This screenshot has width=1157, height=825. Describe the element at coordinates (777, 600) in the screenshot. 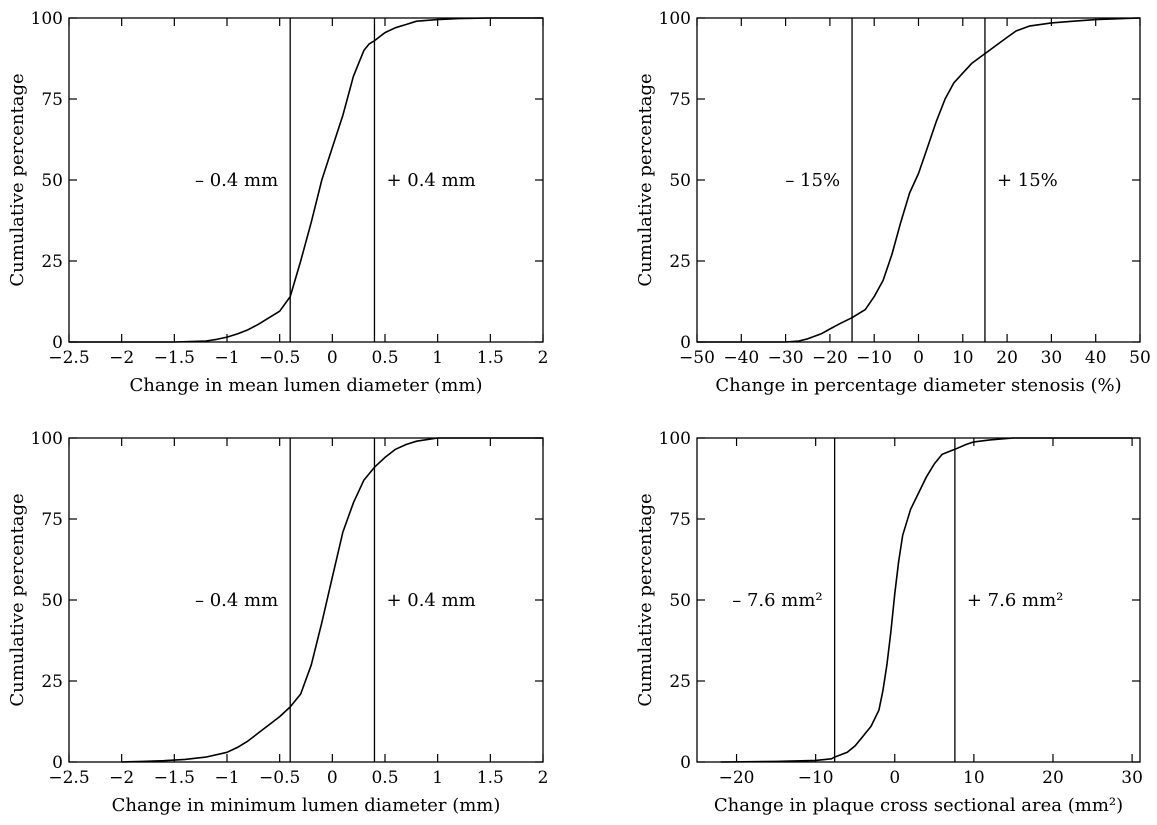

I see `reference-line-label: – 7.6 mm²` at that location.